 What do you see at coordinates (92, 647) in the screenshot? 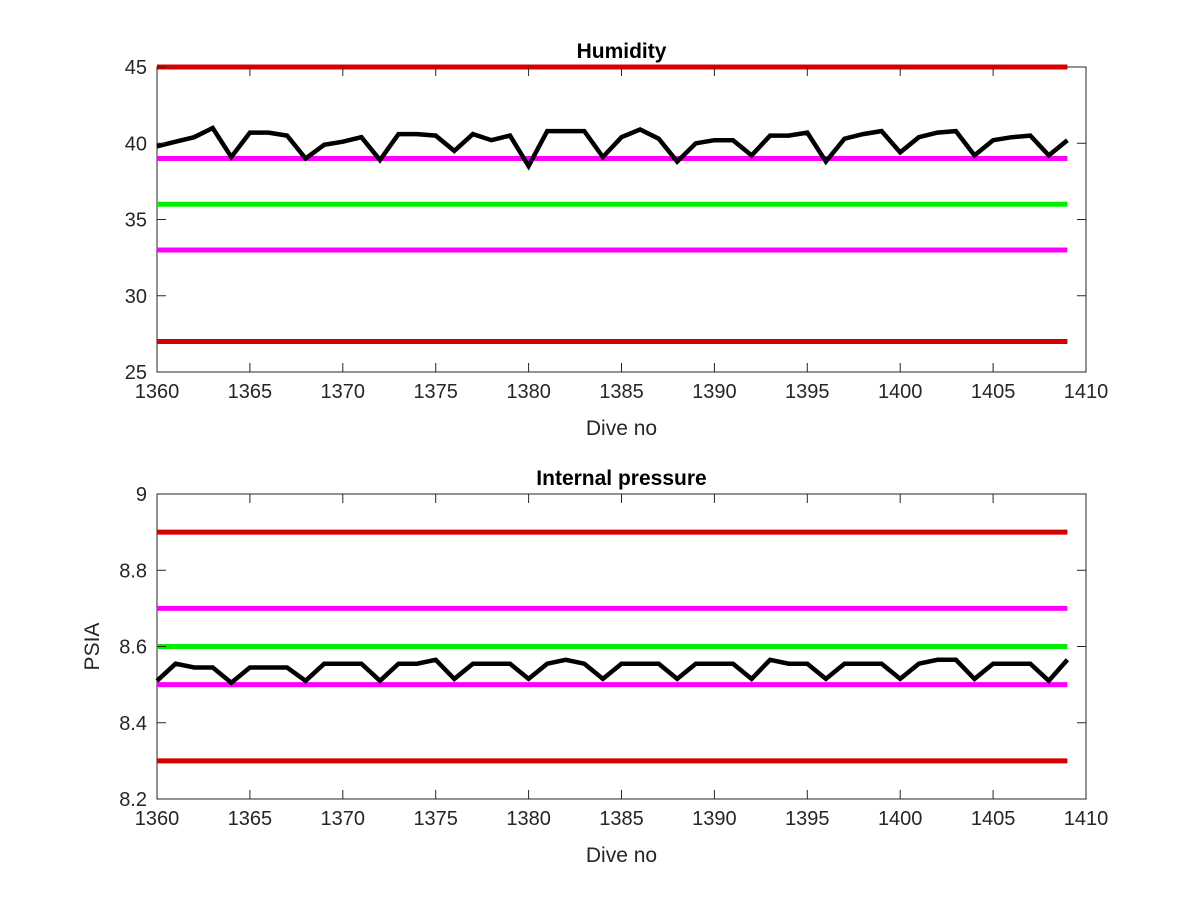
I see `y-axis-label: PSIA` at bounding box center [92, 647].